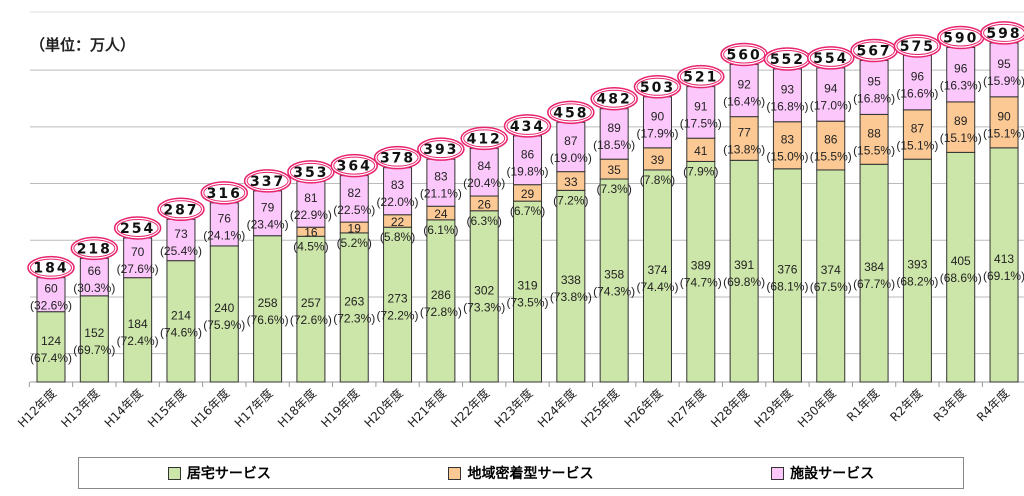  What do you see at coordinates (166, 408) in the screenshot?
I see `x-tick-label: H15年度` at bounding box center [166, 408].